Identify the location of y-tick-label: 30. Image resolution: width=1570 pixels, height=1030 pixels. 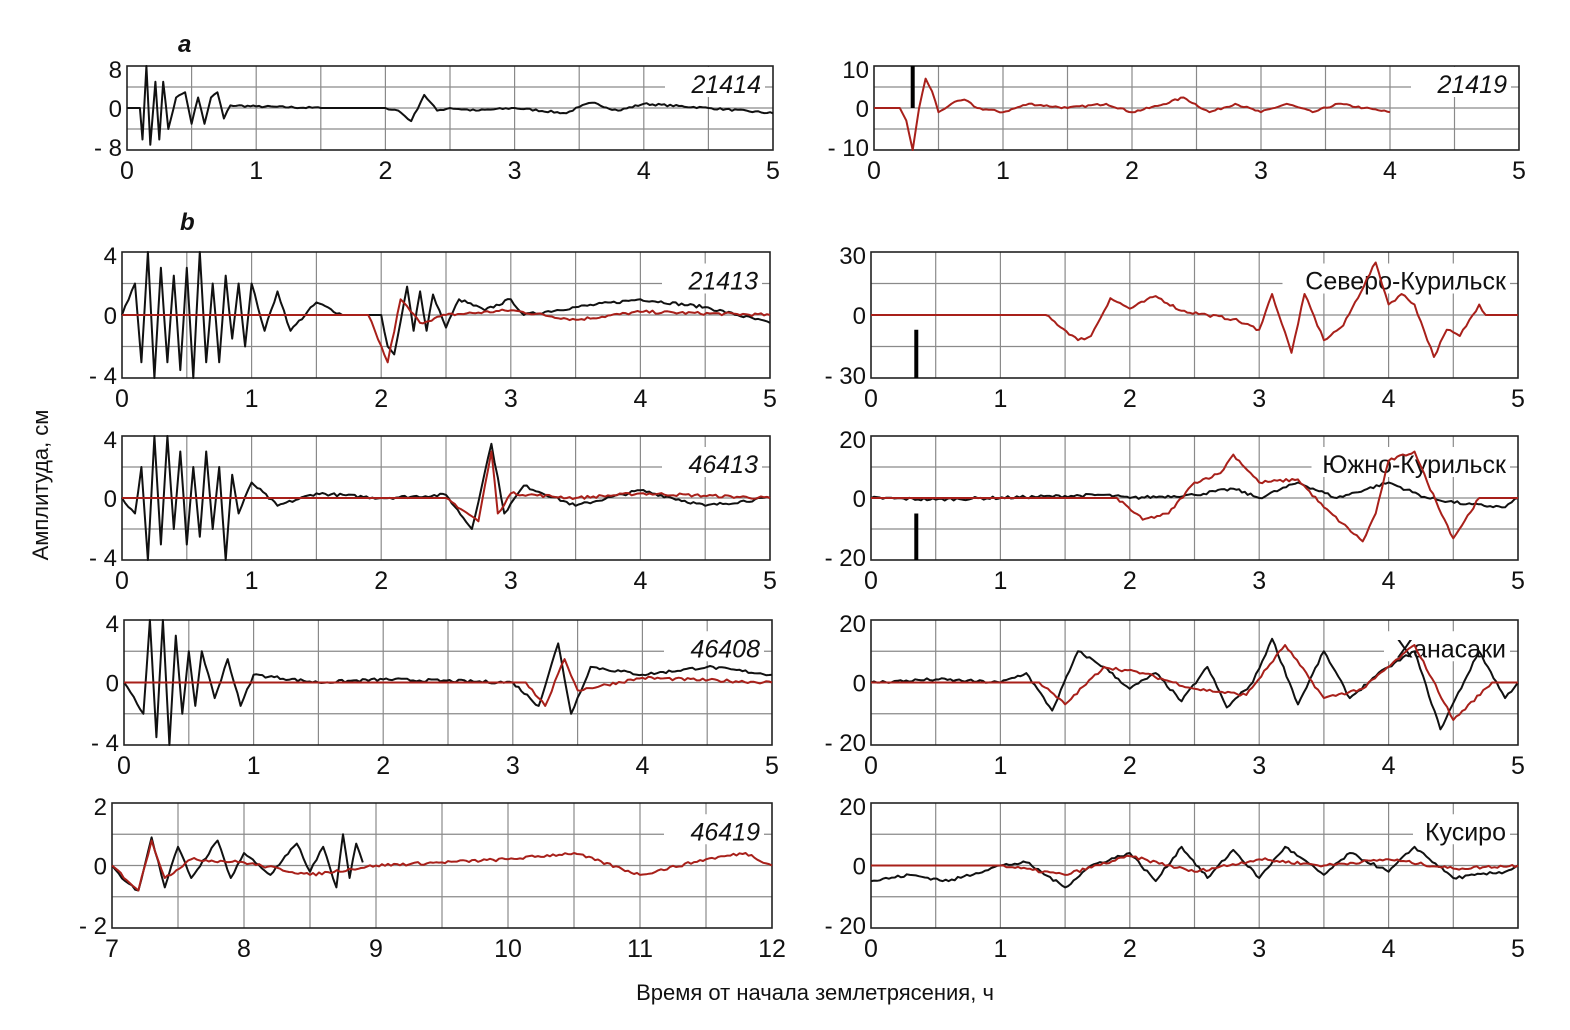
(852, 256).